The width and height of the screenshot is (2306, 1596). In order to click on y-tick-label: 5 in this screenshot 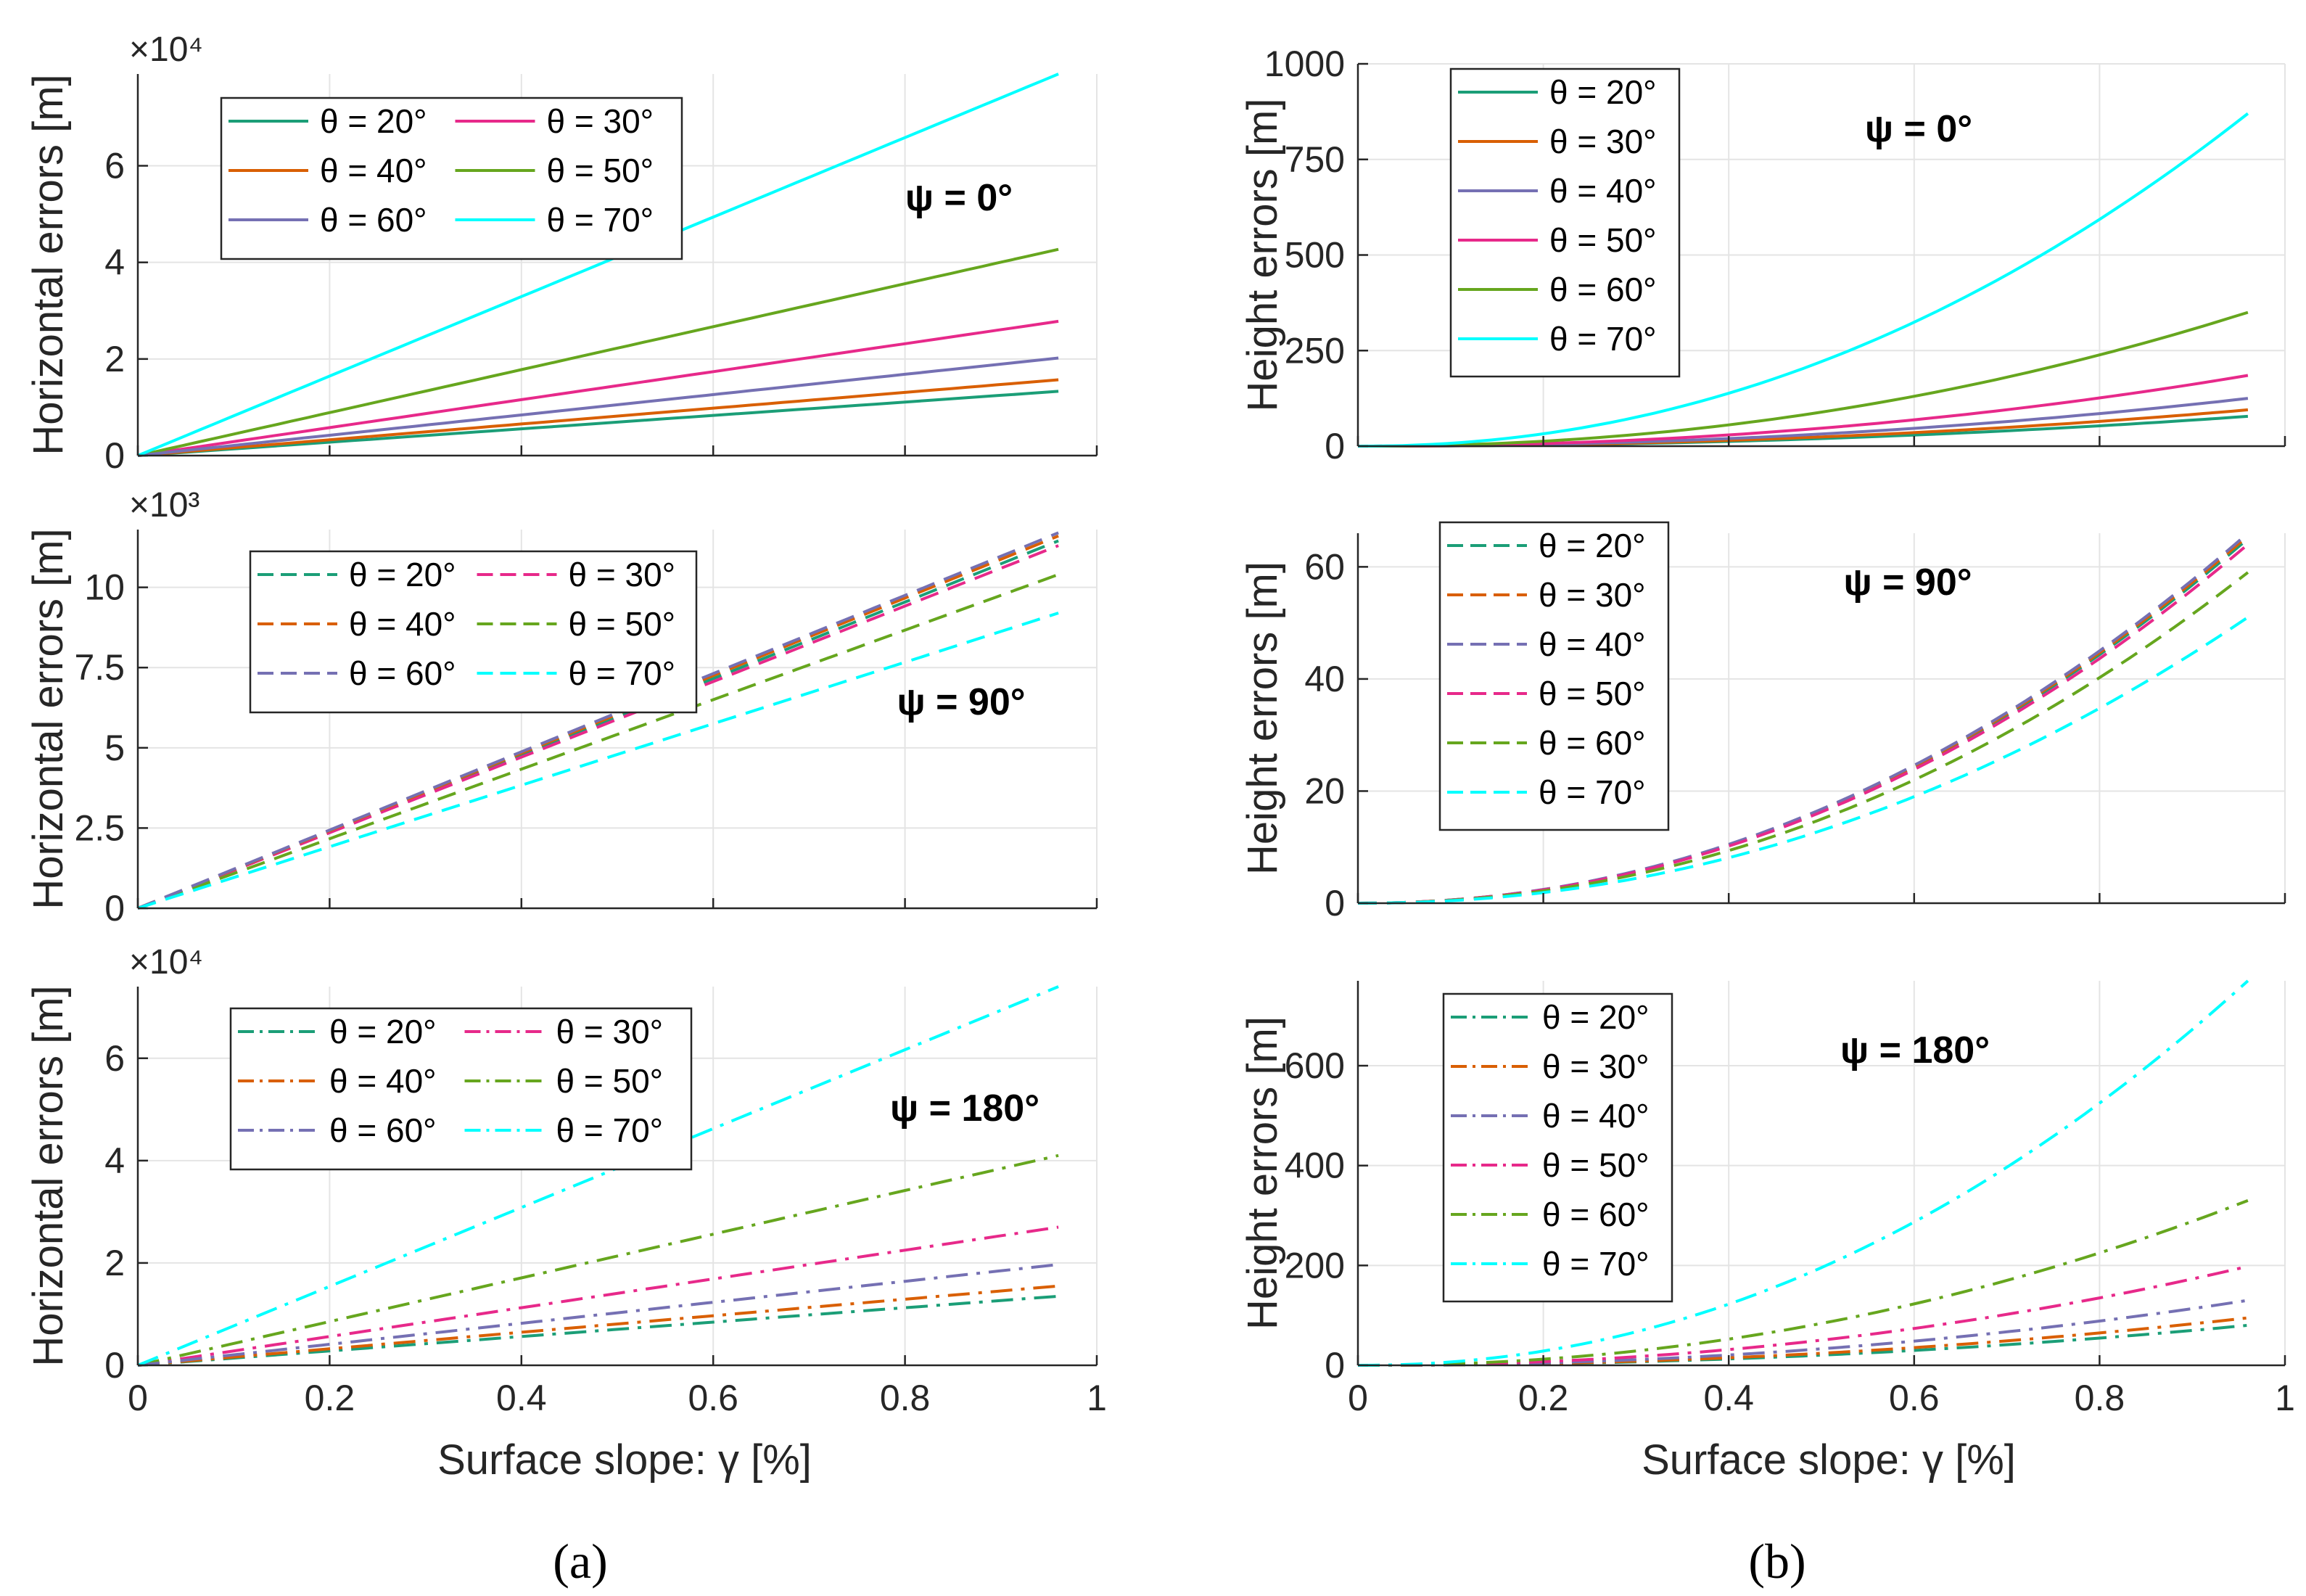, I will do `click(115, 748)`.